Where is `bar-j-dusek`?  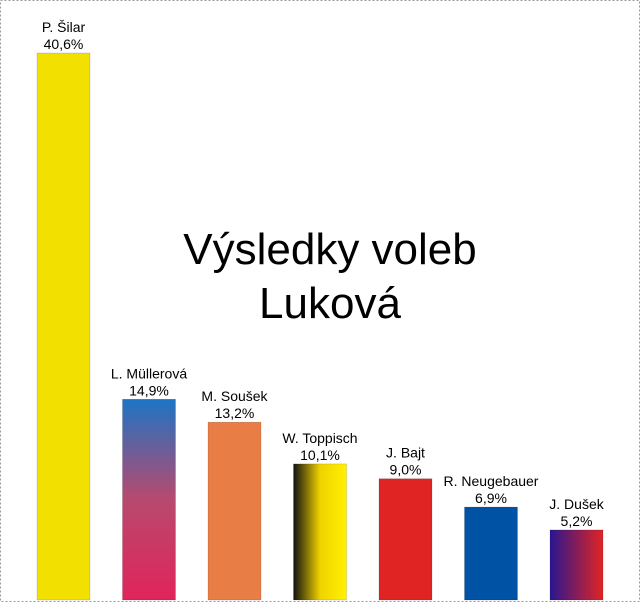 bar-j-dusek is located at coordinates (576, 565).